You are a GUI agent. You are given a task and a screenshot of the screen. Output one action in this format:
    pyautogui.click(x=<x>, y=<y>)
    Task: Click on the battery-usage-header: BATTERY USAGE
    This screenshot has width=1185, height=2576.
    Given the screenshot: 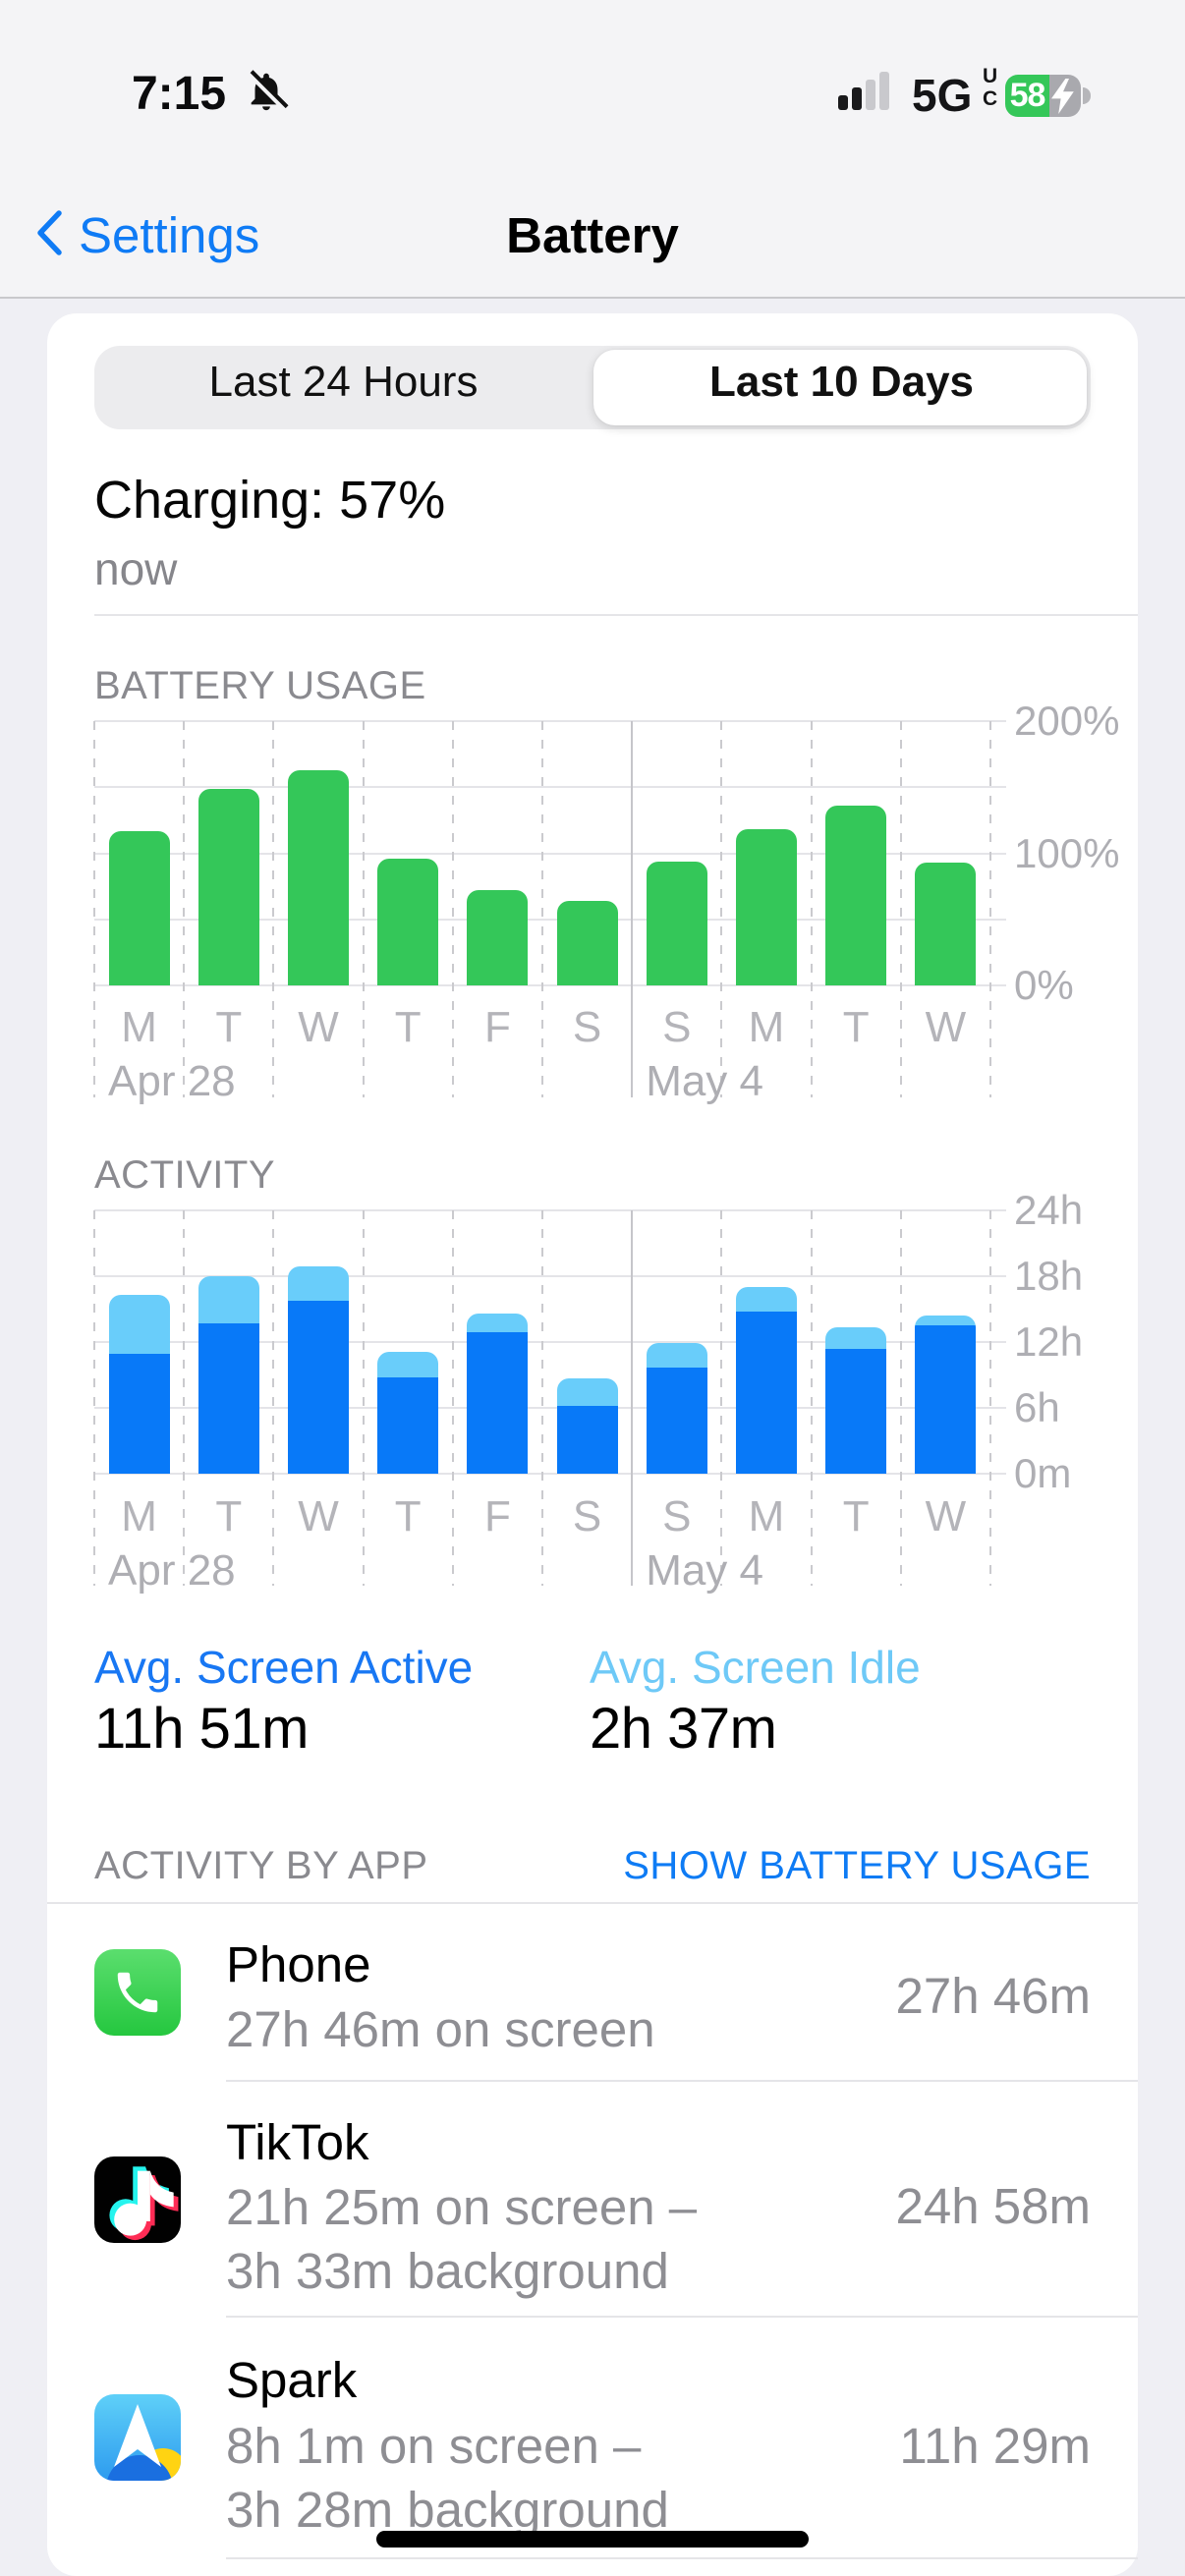 What is the action you would take?
    pyautogui.click(x=260, y=685)
    